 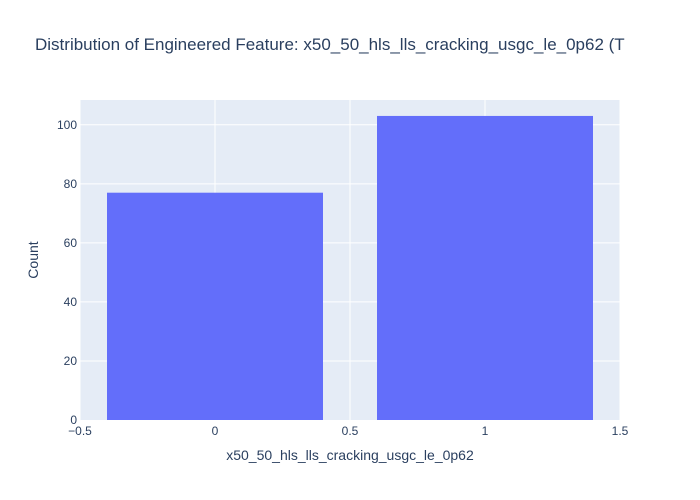 What do you see at coordinates (71, 361) in the screenshot?
I see `y-tick-label: 20` at bounding box center [71, 361].